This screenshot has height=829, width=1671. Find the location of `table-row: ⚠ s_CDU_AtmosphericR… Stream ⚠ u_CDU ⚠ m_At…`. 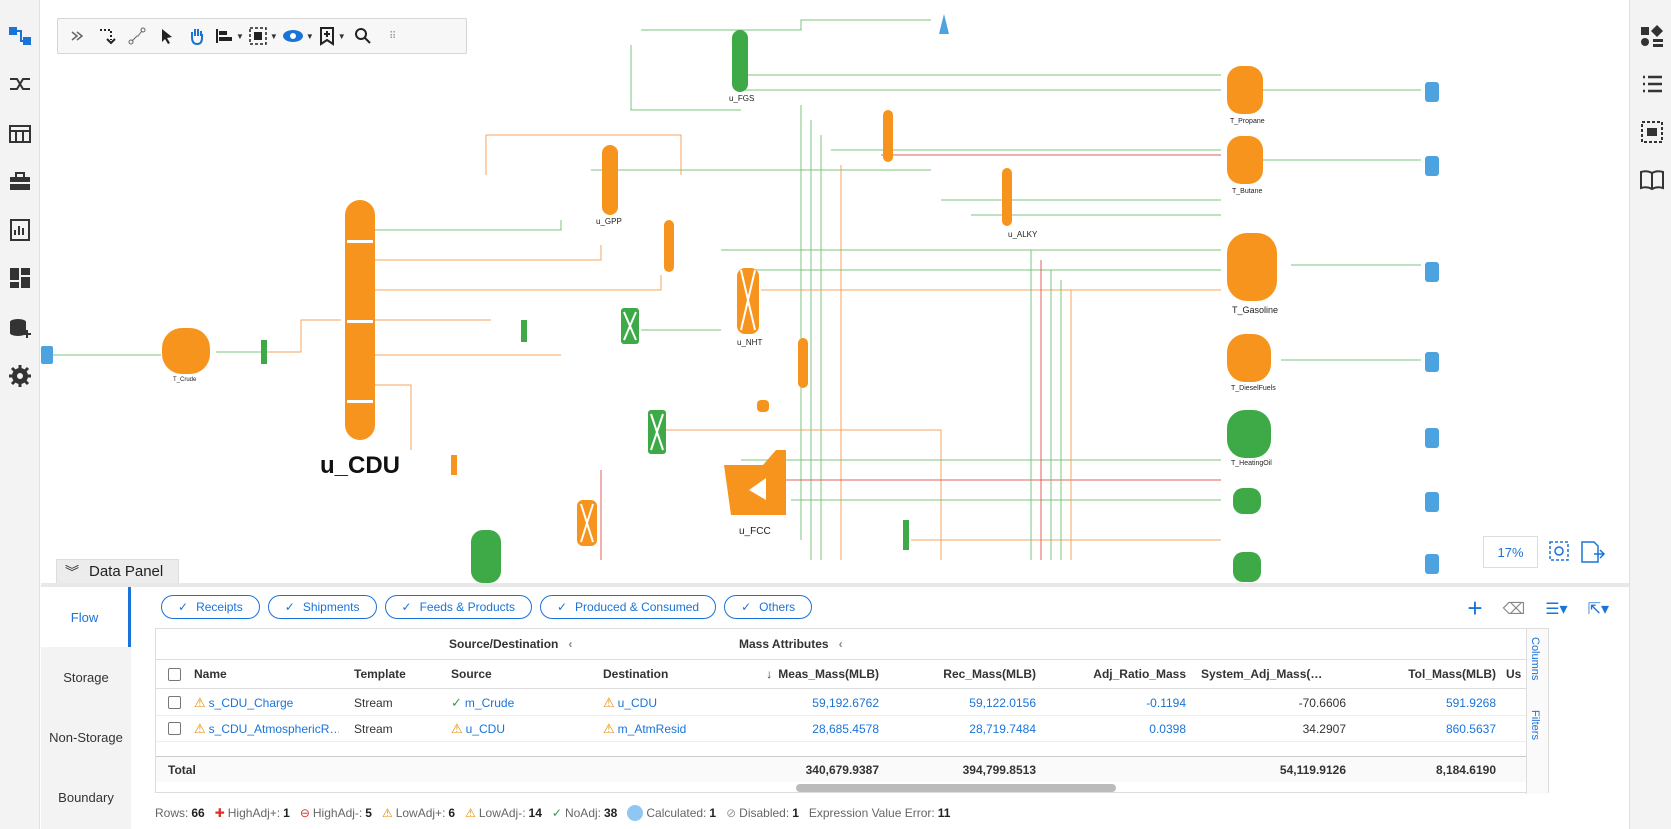

table-row: ⚠ s_CDU_AtmosphericR… Stream ⚠ u_CDU ⚠ m_At… is located at coordinates (842, 729).